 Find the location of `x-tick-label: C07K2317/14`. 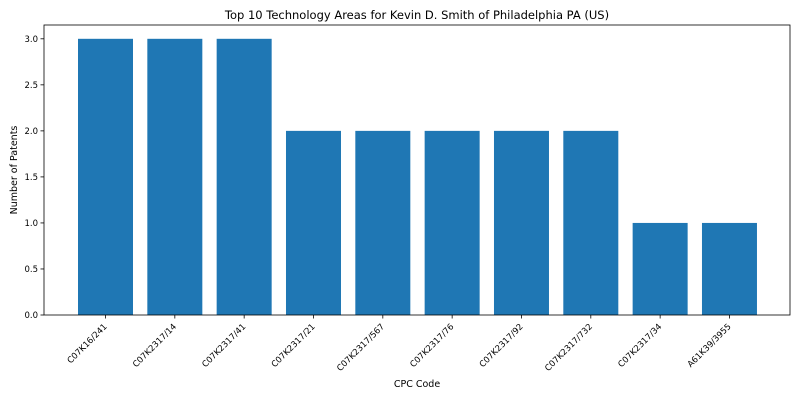

x-tick-label: C07K2317/14 is located at coordinates (155, 346).